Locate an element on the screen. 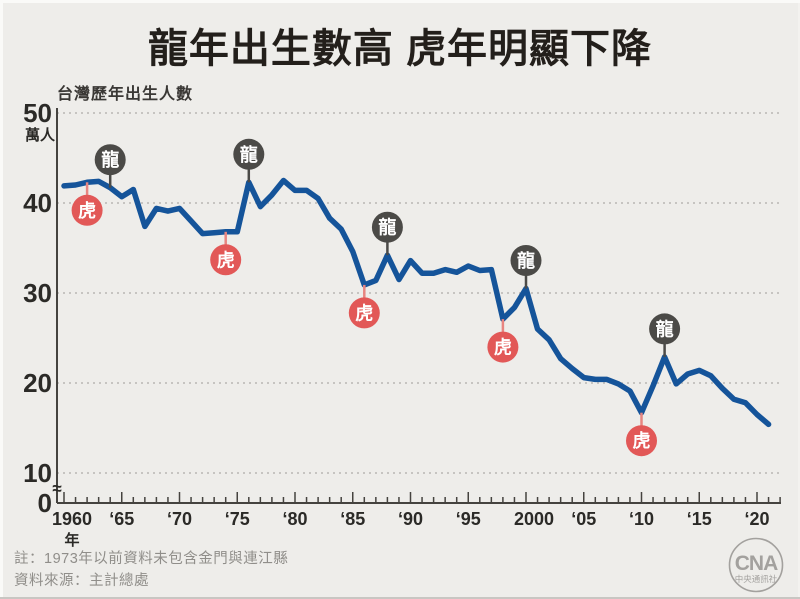 Image resolution: width=800 pixels, height=599 pixels. y-label-30: 30 is located at coordinates (37, 293).